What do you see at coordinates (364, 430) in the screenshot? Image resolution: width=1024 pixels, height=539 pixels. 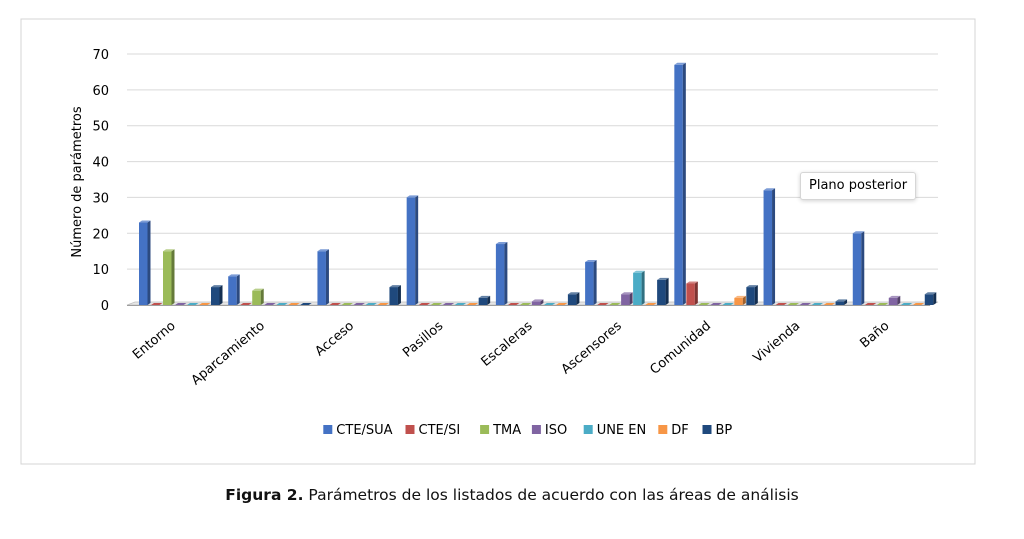 I see `legend-label: CTE/SUA` at bounding box center [364, 430].